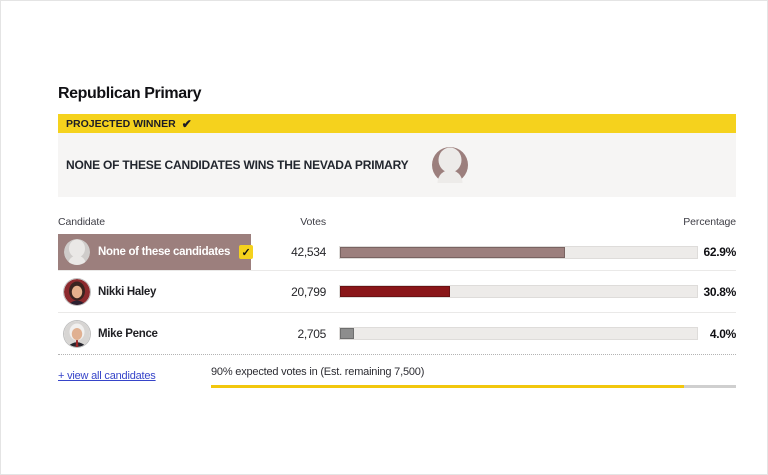 The image size is (768, 475). What do you see at coordinates (77, 333) in the screenshot?
I see `mike-pence-avatar` at bounding box center [77, 333].